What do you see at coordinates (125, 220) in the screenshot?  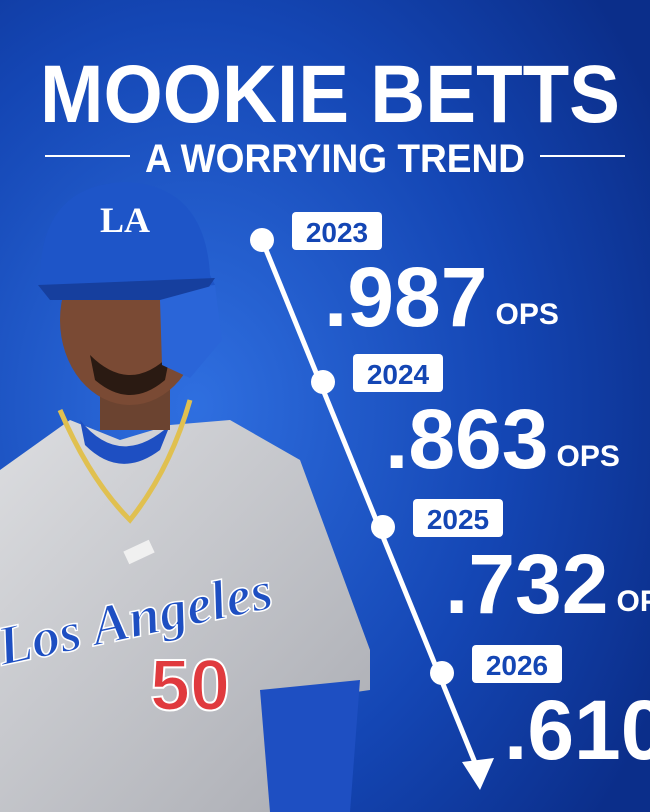 I see `cap-logo: LA` at bounding box center [125, 220].